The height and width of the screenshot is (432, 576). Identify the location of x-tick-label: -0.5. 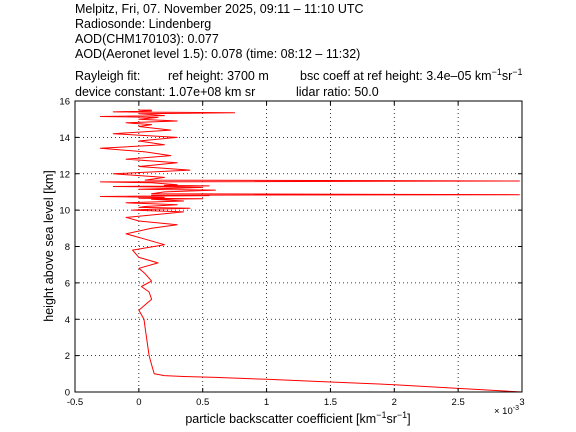
(75, 402).